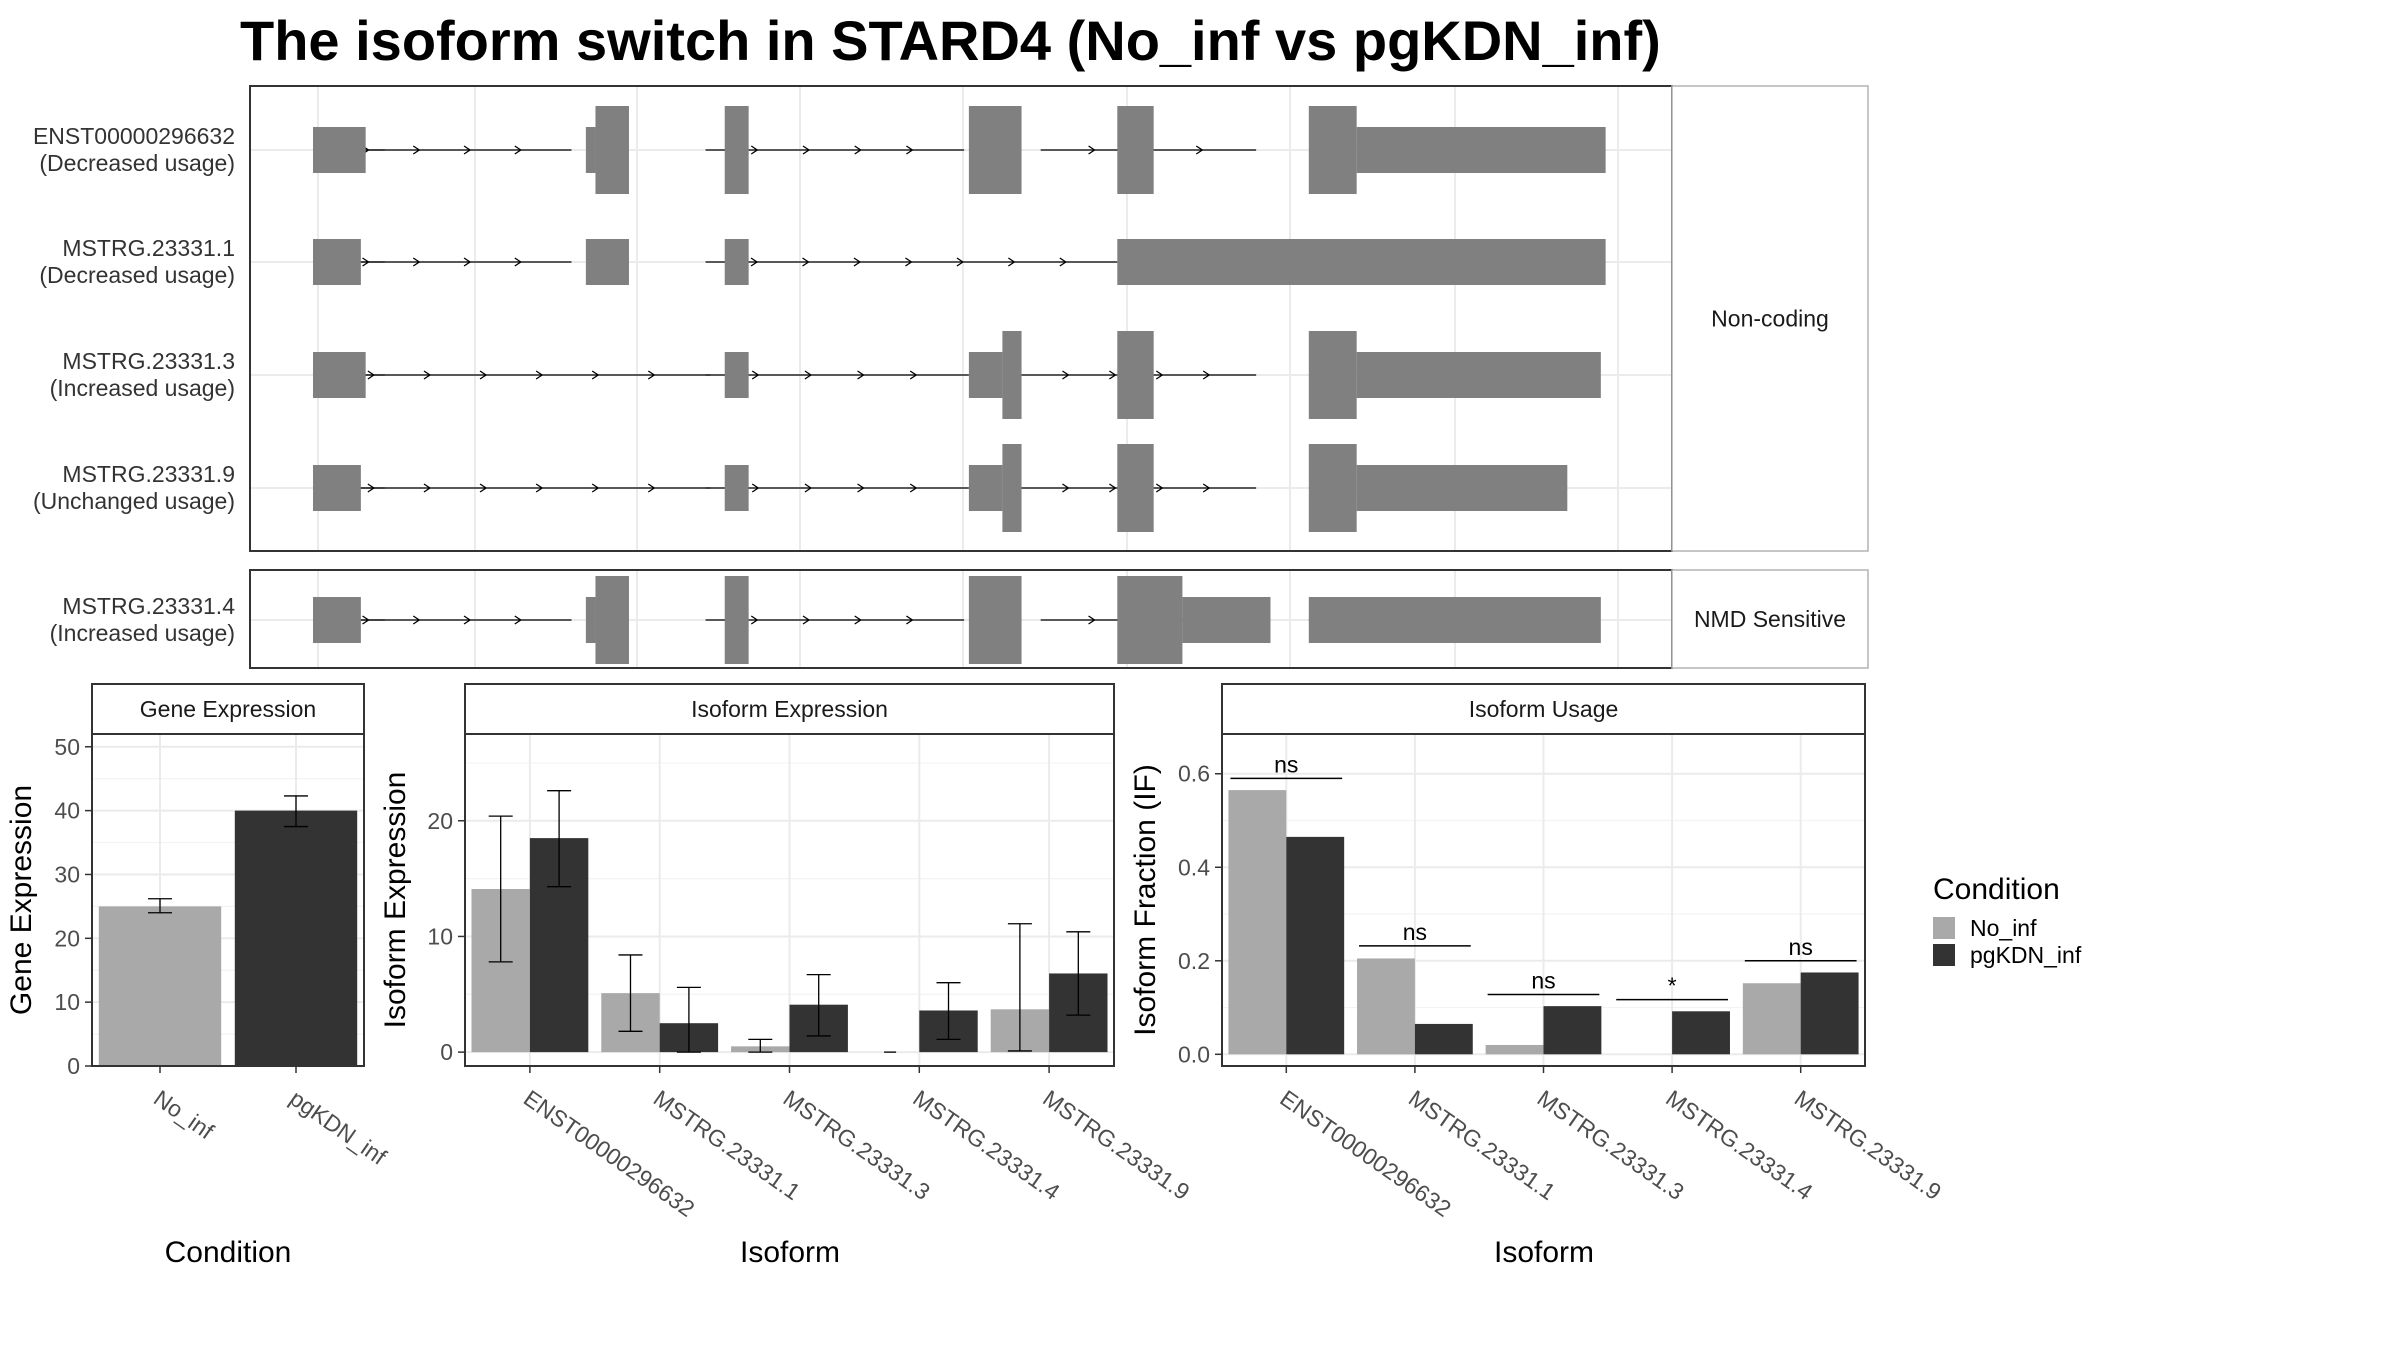 Image resolution: width=2400 pixels, height=1350 pixels. What do you see at coordinates (148, 361) in the screenshot?
I see `transcript-id-label: MSTRG.23331.3` at bounding box center [148, 361].